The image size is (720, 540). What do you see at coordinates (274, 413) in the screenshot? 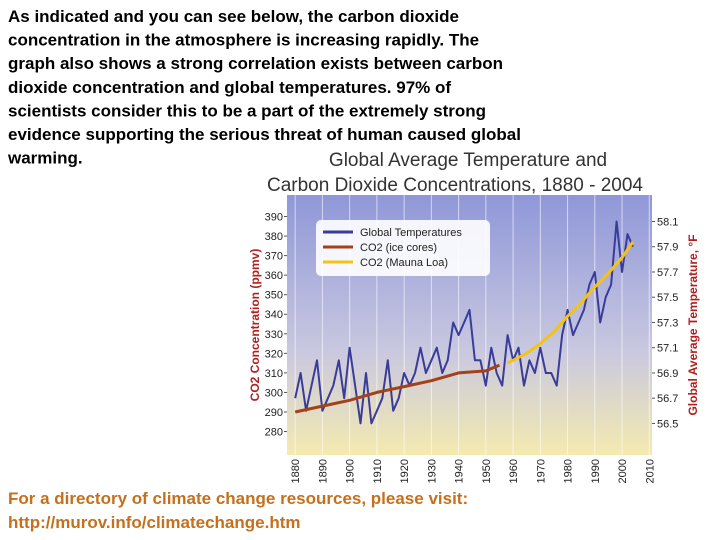
I see `y-tick-label: 290` at bounding box center [274, 413].